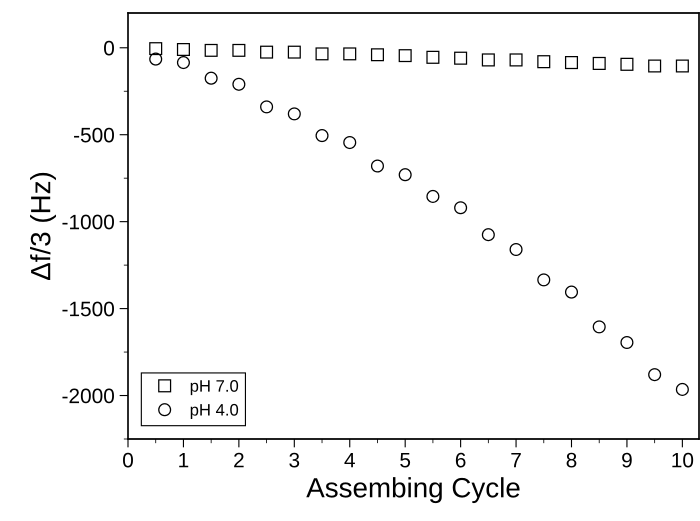 This screenshot has height=521, width=700. Describe the element at coordinates (239, 460) in the screenshot. I see `x-tick-label: 2` at that location.